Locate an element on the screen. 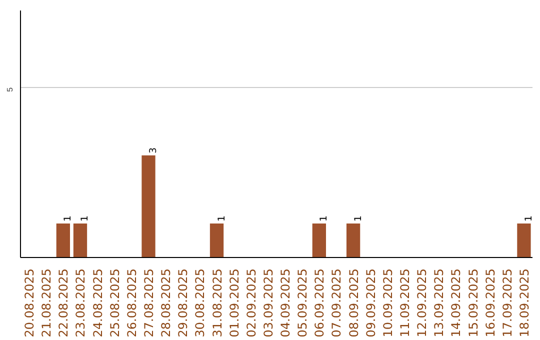 The height and width of the screenshot is (340, 540). x-tick-label: 28.08.2025 is located at coordinates (166, 303).